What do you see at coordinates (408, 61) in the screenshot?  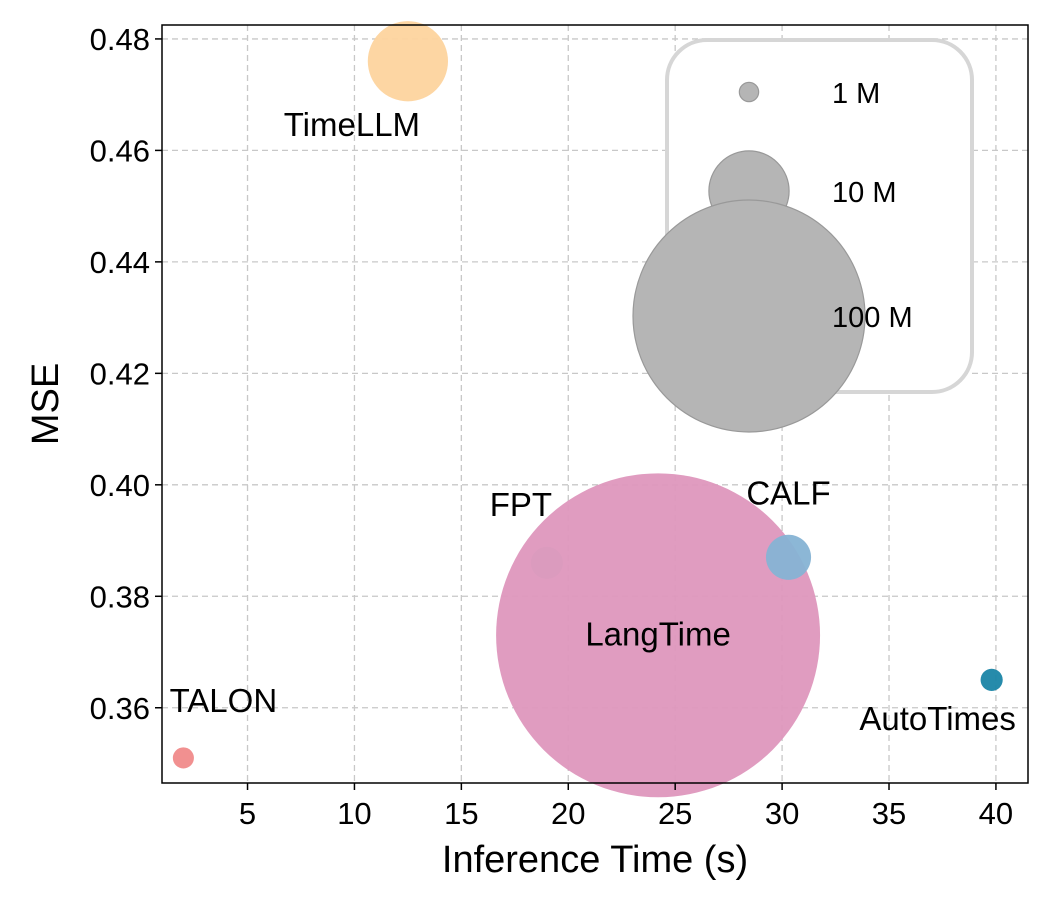 I see `bubble-timellm` at bounding box center [408, 61].